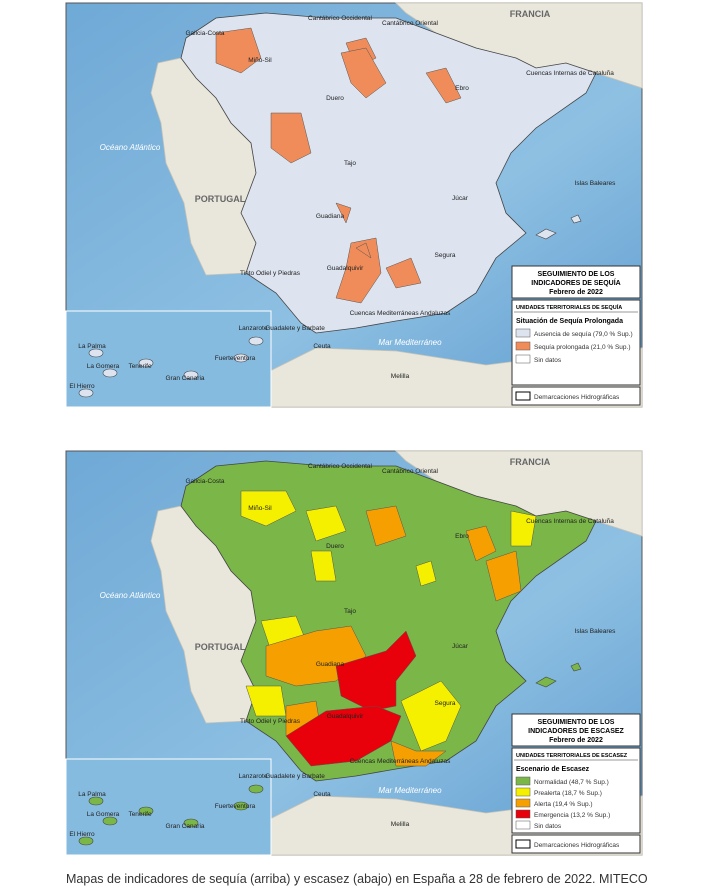  Describe the element at coordinates (460, 646) in the screenshot. I see `place-label: Júcar` at that location.